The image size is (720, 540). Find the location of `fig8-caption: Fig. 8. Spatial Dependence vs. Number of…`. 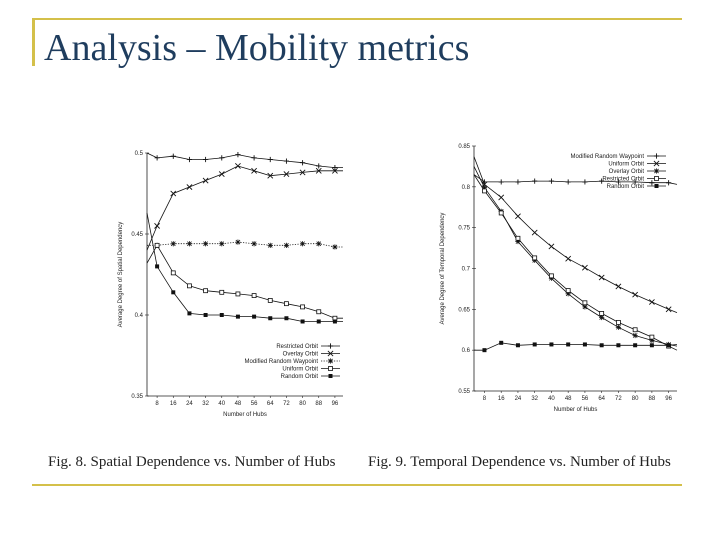

fig8-caption: Fig. 8. Spatial Dependence vs. Number of… is located at coordinates (192, 462).